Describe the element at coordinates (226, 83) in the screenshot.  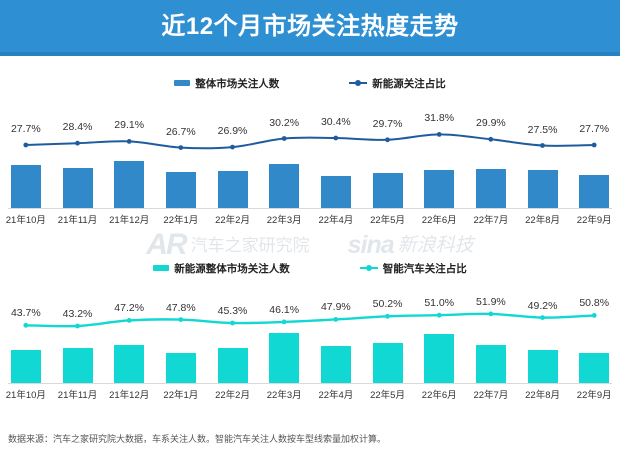
I see `legend-overall-market-attention-count: 整体市场关注人数` at that location.